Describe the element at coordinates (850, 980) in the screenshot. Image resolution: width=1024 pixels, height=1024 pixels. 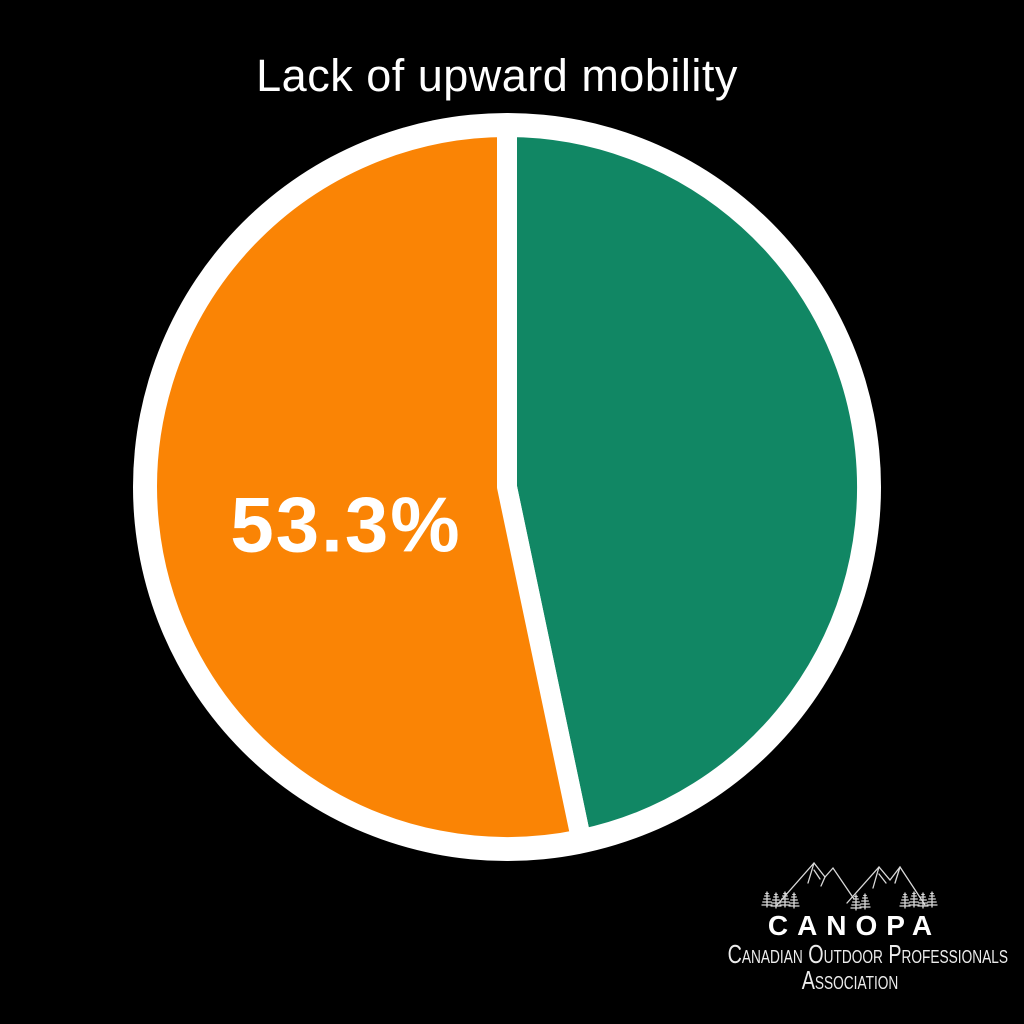
I see `logo-subtitle-line2: Association` at that location.